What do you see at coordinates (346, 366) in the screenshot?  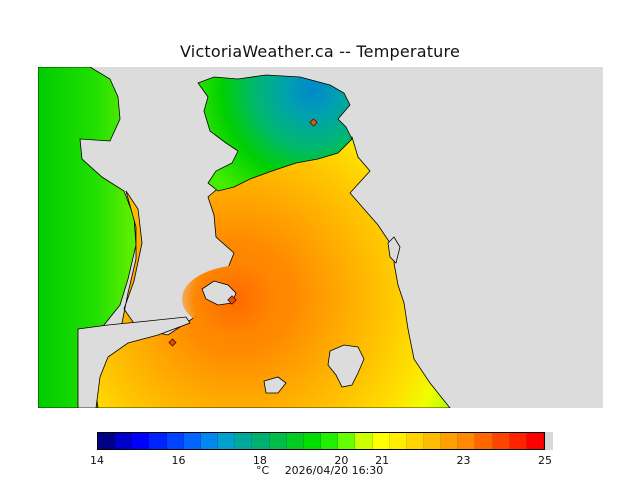 I see `southern-island-east` at bounding box center [346, 366].